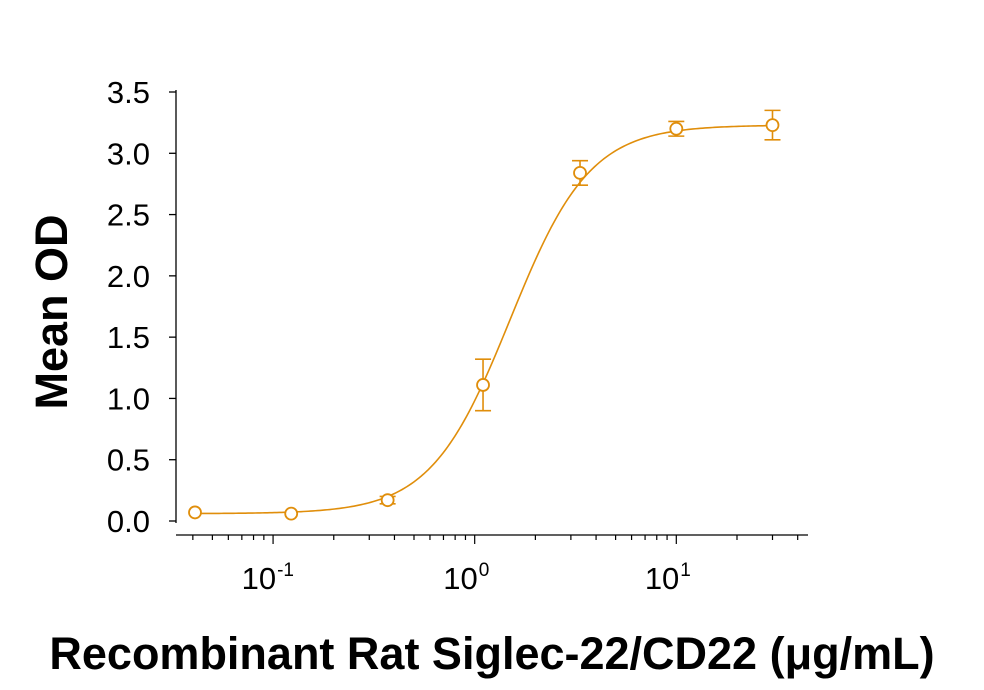  Describe the element at coordinates (285, 570) in the screenshot. I see `x-tick-label-exponent: -1` at that location.